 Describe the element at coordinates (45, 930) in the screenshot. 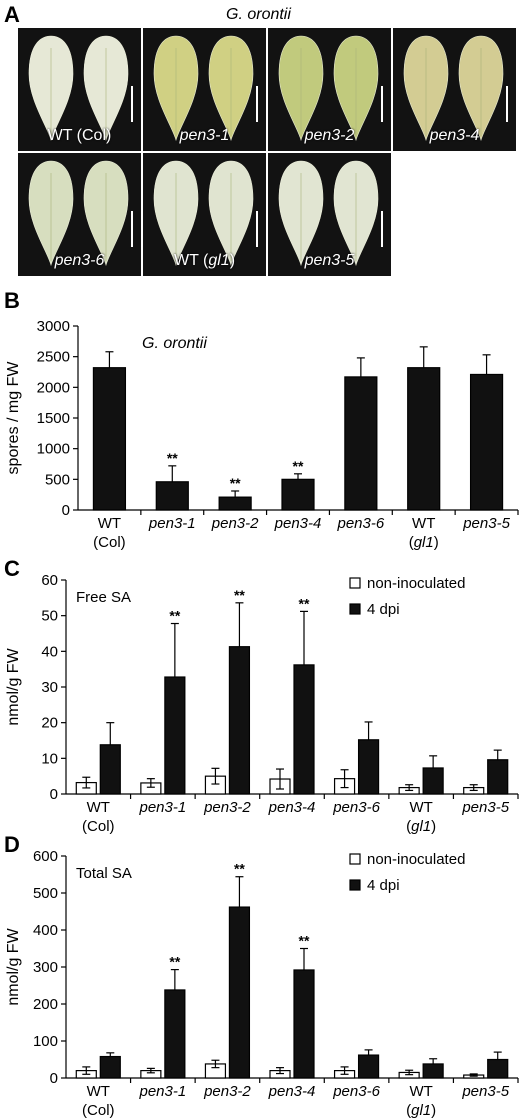

I see `y-tick-label: 400` at that location.